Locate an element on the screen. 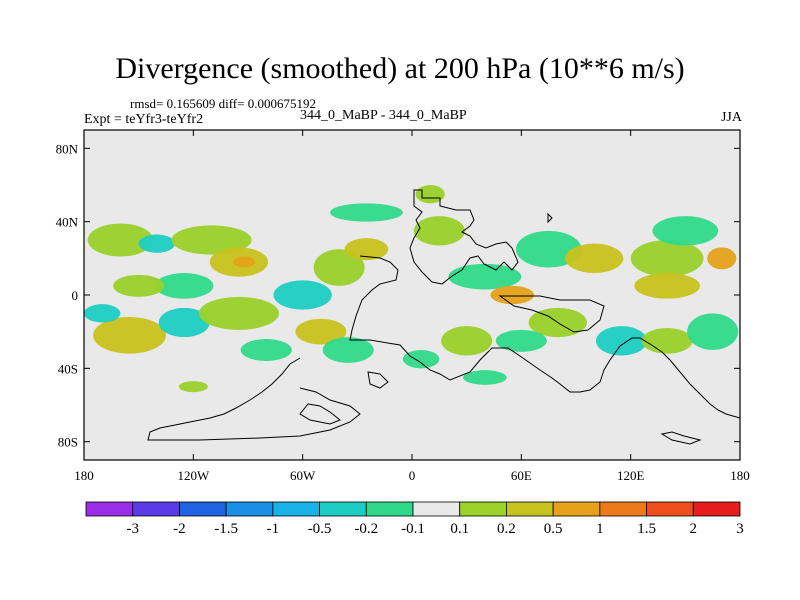  case-label: 344_0_MaBP - 344_0_MaBP is located at coordinates (383, 115).